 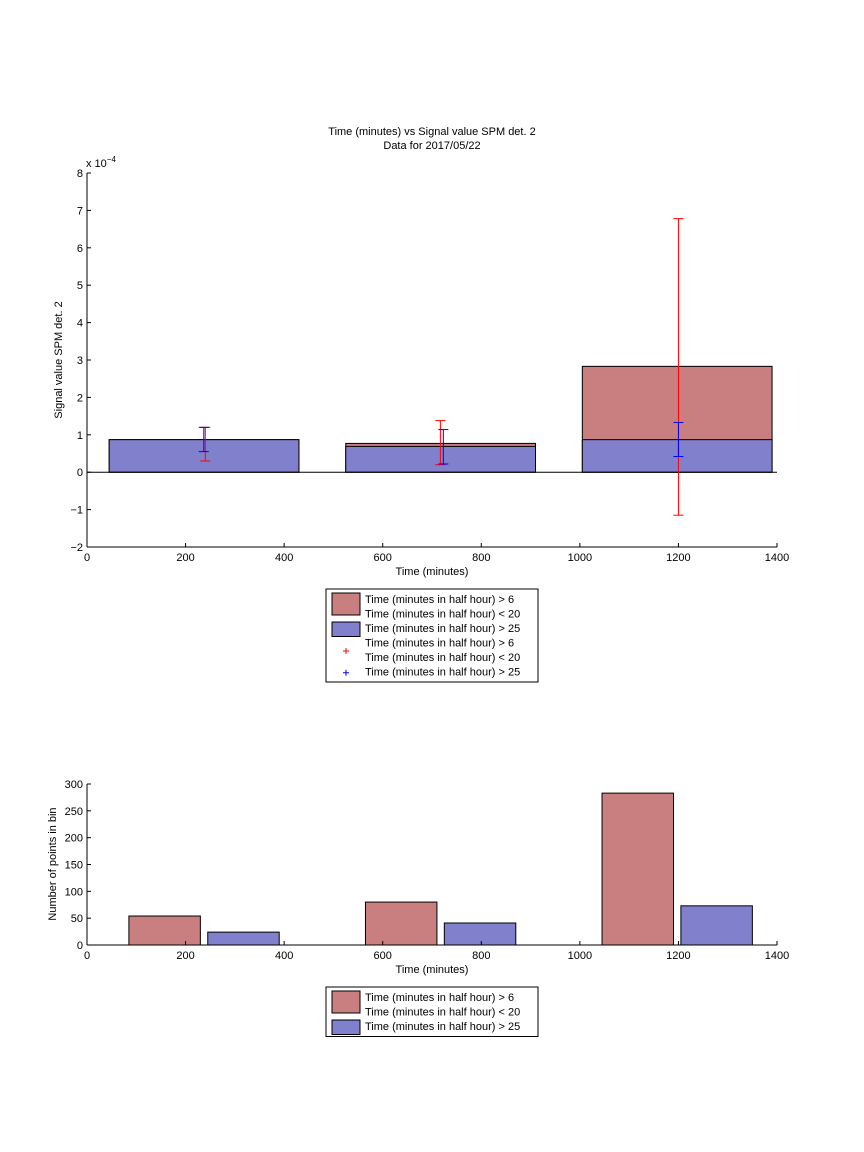 I want to click on count-y-ticks: 0 50 100 150 200 250 300, so click(x=78, y=865).